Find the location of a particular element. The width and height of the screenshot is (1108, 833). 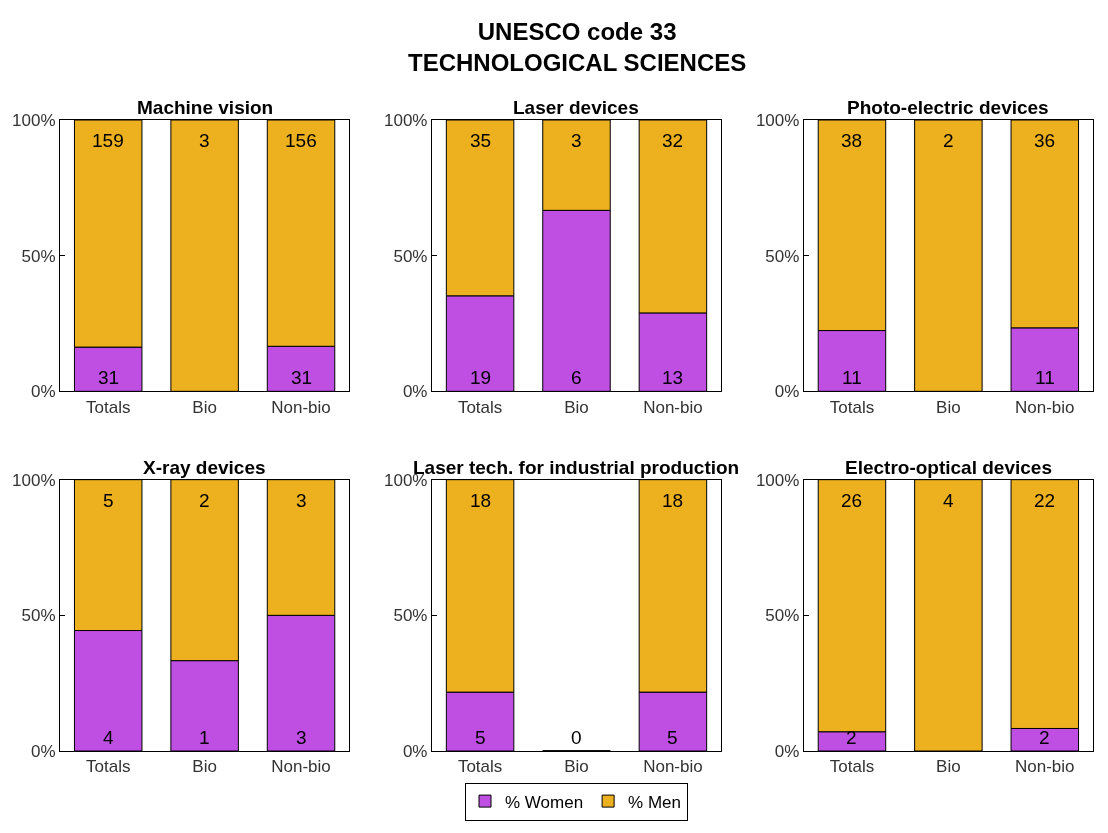

annotation: 22 is located at coordinates (1045, 500).